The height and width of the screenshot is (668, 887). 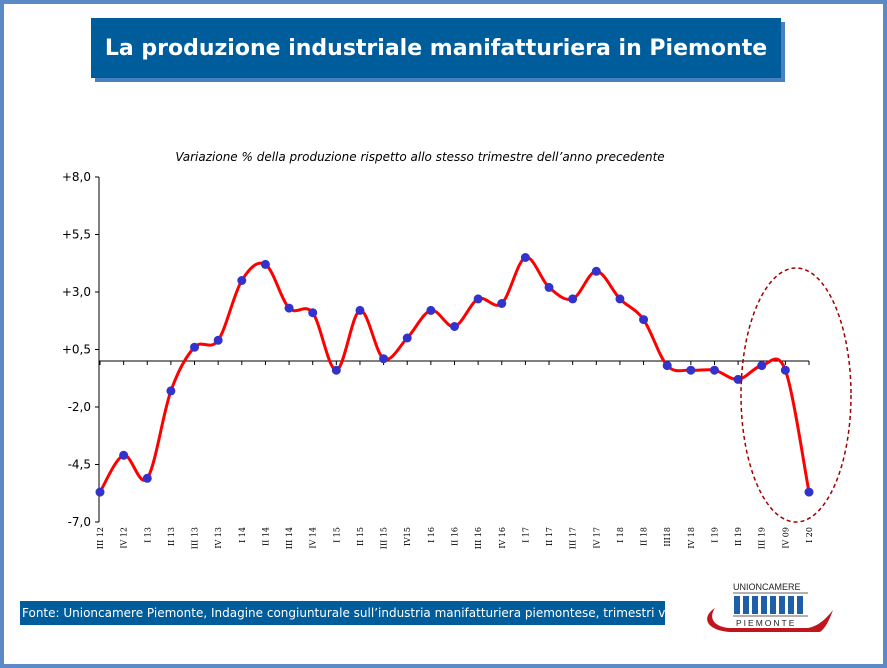 I want to click on x-tick-label: IV 13, so click(x=218, y=538).